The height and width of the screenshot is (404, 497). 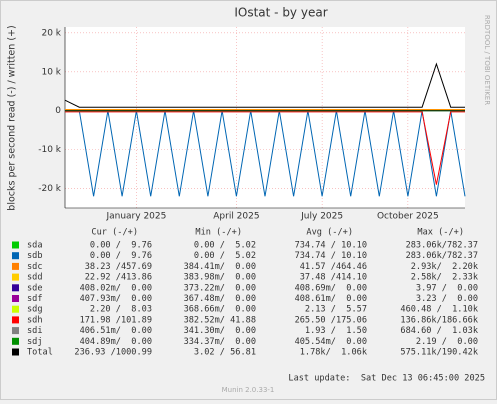 I want to click on legend-label: sdd, so click(x=35, y=278).